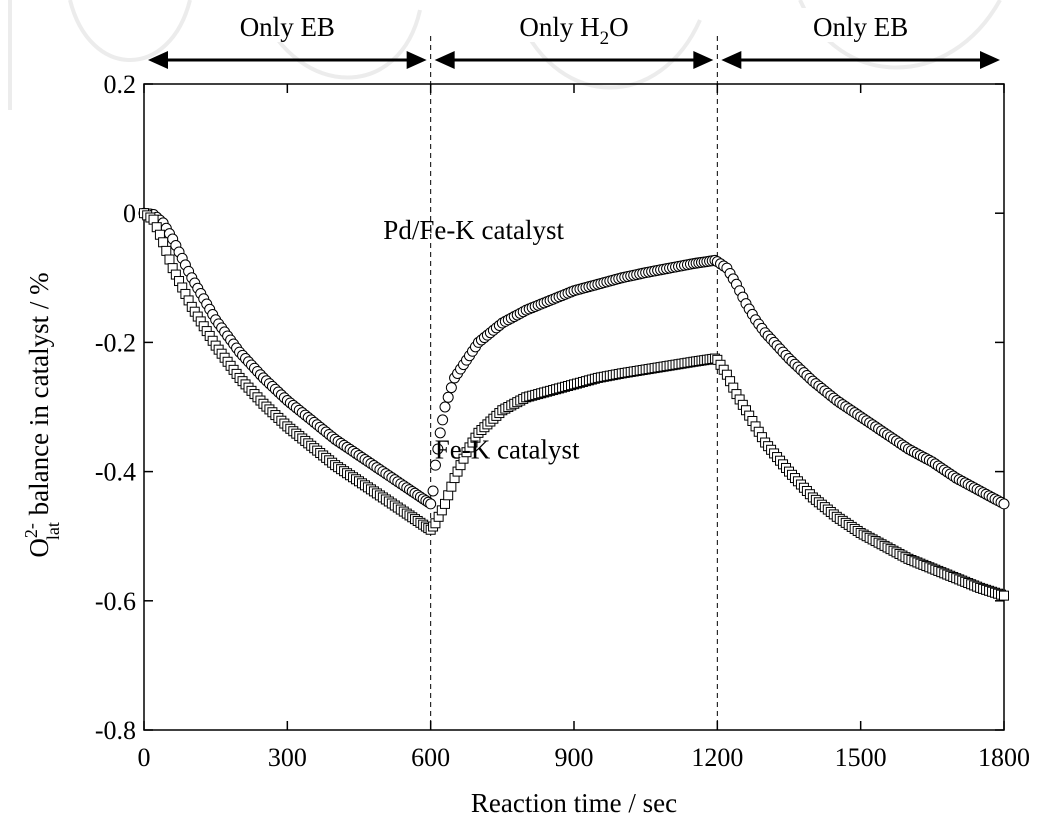 This screenshot has height=822, width=1038. I want to click on y-axis-title-superscript: 2-, so click(31, 530).